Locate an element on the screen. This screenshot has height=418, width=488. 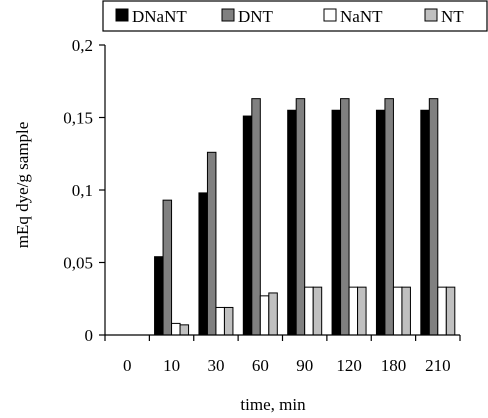
x-tick-label: 60 is located at coordinates (260, 365).